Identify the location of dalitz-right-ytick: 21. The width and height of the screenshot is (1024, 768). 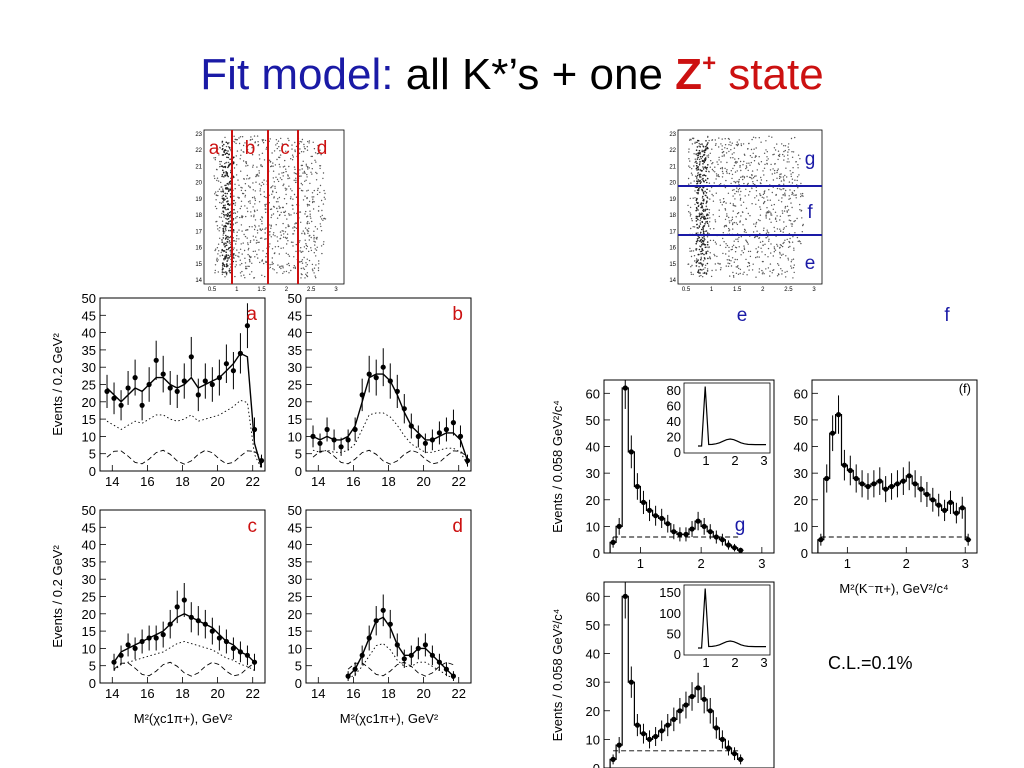
(672, 167).